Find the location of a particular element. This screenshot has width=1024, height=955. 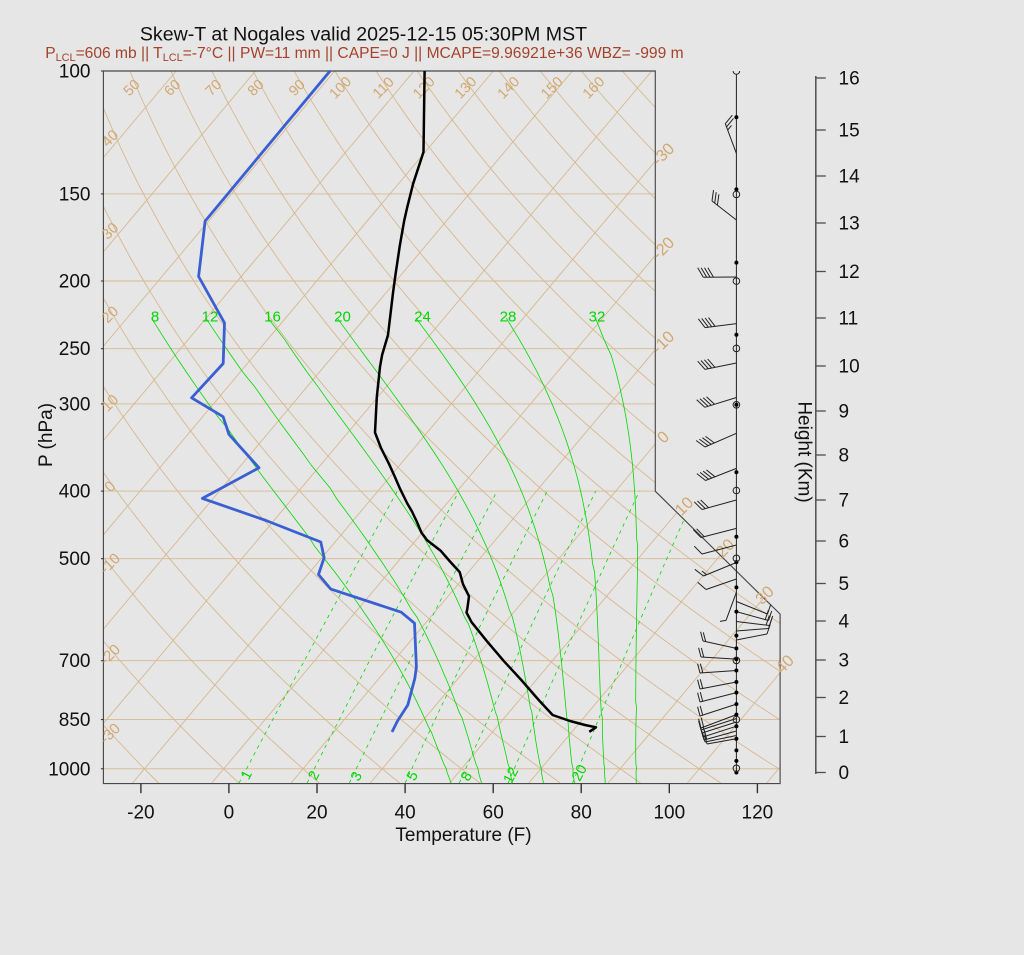

svg-text: 15 is located at coordinates (849, 131).